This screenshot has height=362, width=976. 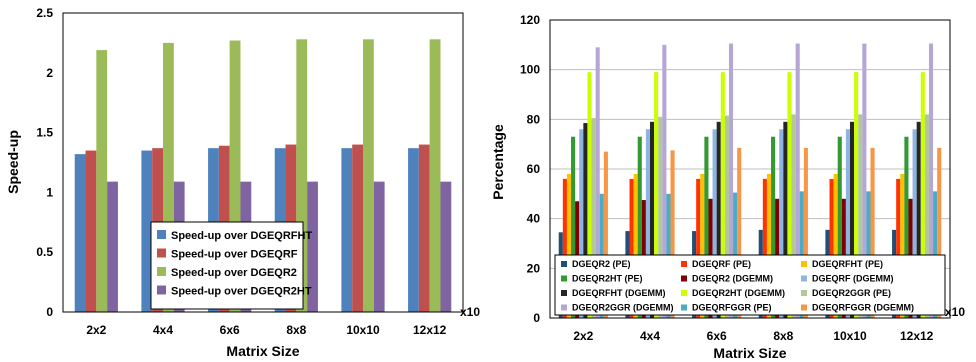 I want to click on legend-label: Speed-up over DGEQR2HT, so click(x=241, y=292).